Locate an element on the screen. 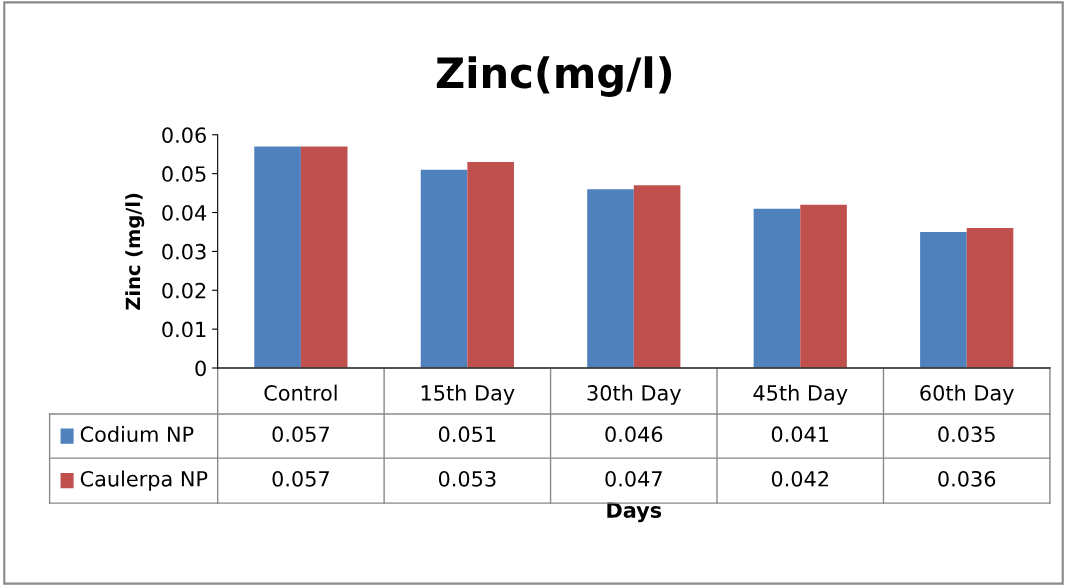 This screenshot has width=1067, height=586. data-label: 0.035 is located at coordinates (966, 434).